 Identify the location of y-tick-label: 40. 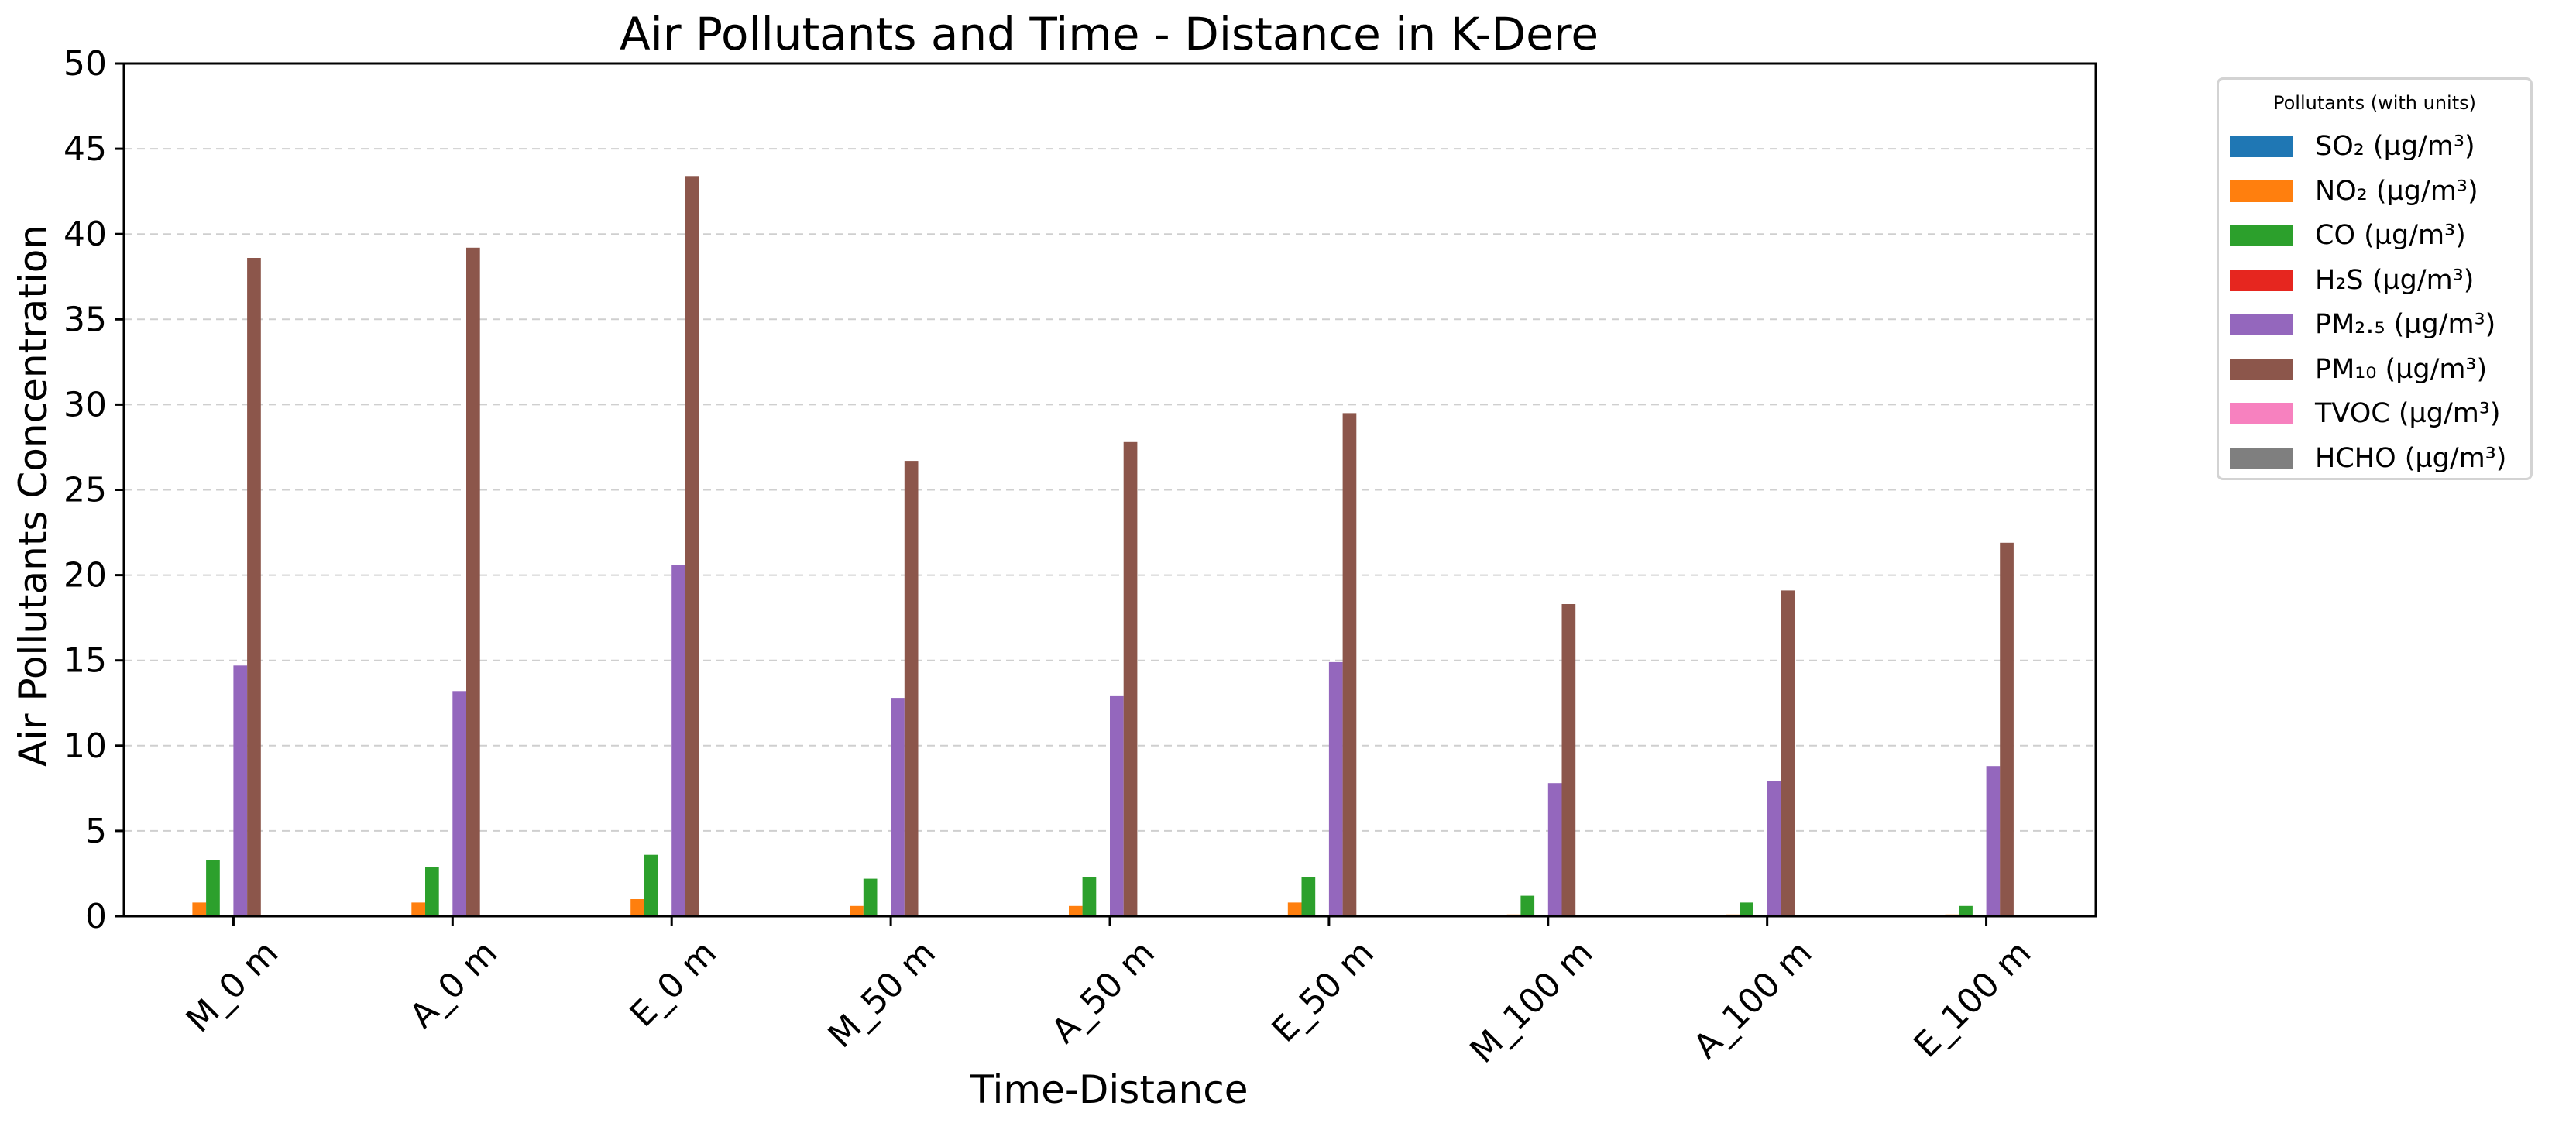
(85, 234).